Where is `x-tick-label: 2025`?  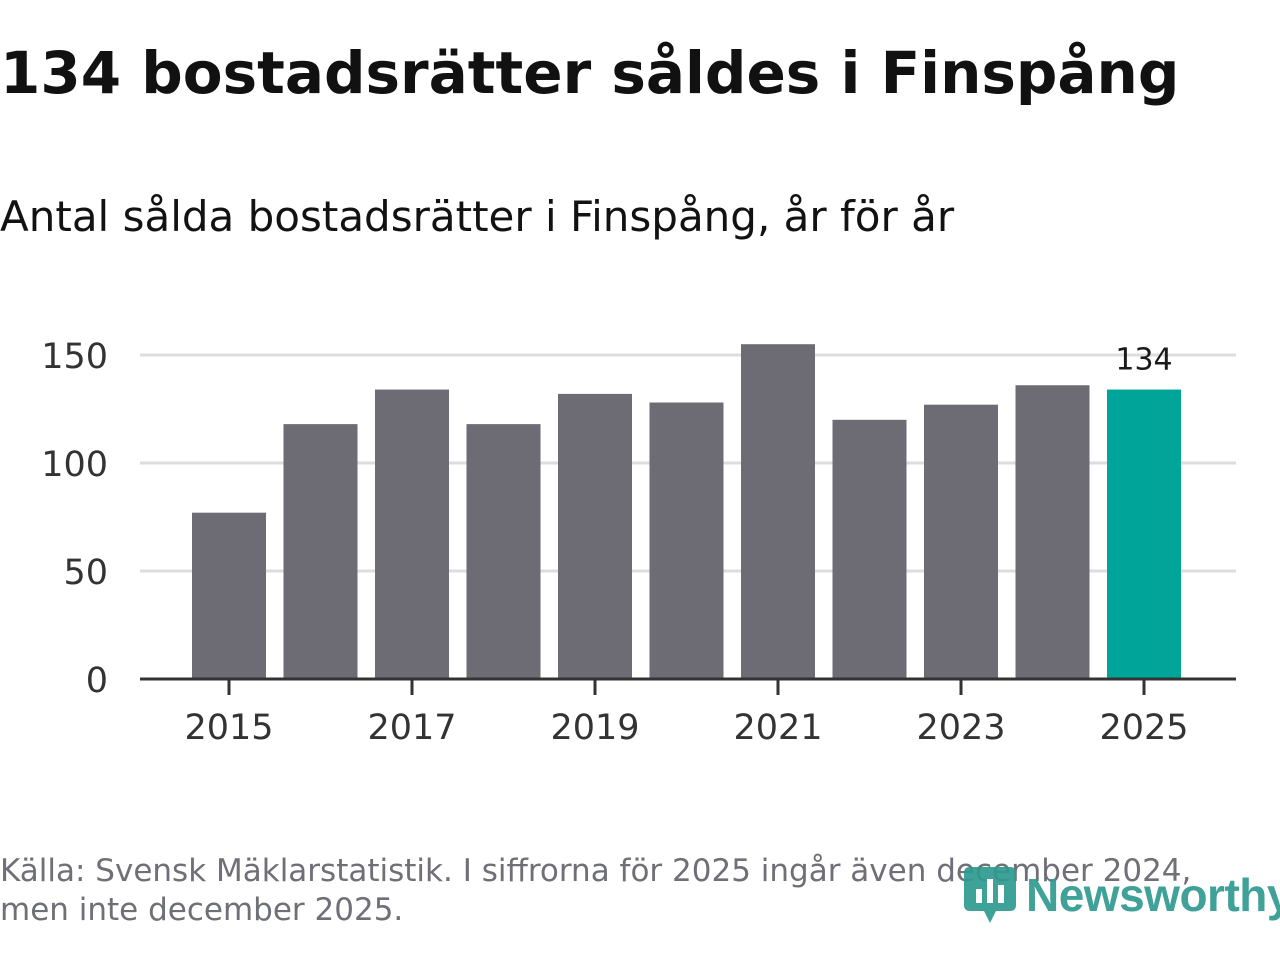 x-tick-label: 2025 is located at coordinates (1143, 728).